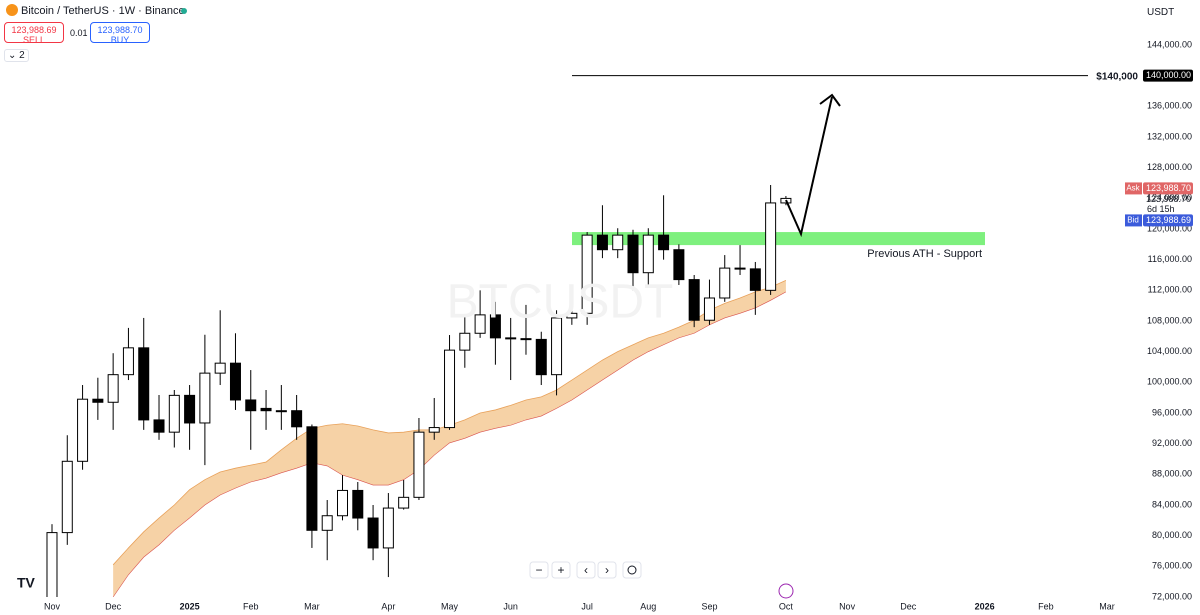 Image resolution: width=1200 pixels, height=615 pixels. Describe the element at coordinates (1172, 443) in the screenshot. I see `y-tick-label: 92,000.00` at that location.